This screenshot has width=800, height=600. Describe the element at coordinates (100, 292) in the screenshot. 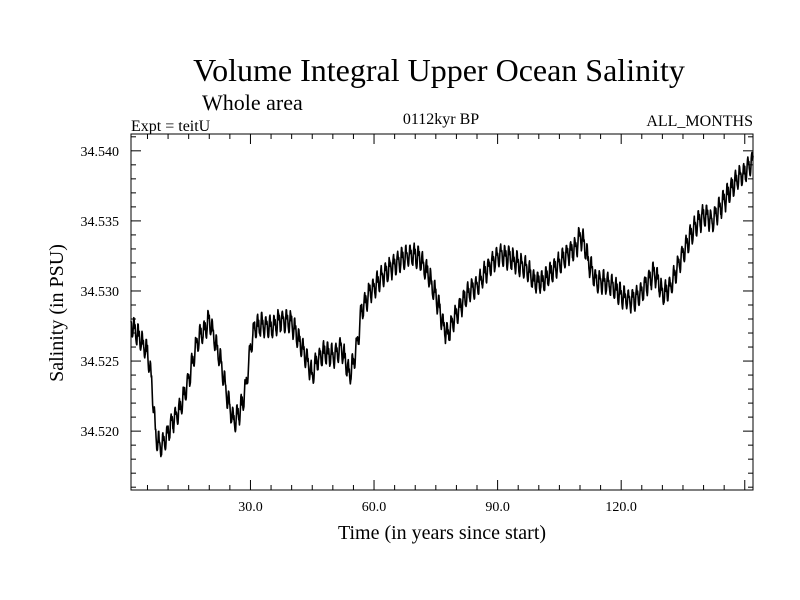

I see `y-tick-label: 34.530` at that location.